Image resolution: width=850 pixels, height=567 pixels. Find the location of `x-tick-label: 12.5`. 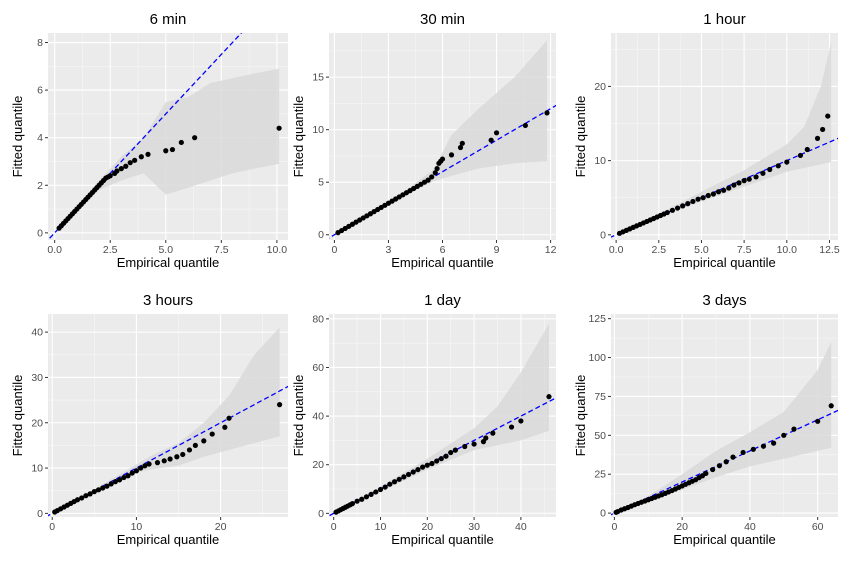

x-tick-label: 12.5 is located at coordinates (829, 250).